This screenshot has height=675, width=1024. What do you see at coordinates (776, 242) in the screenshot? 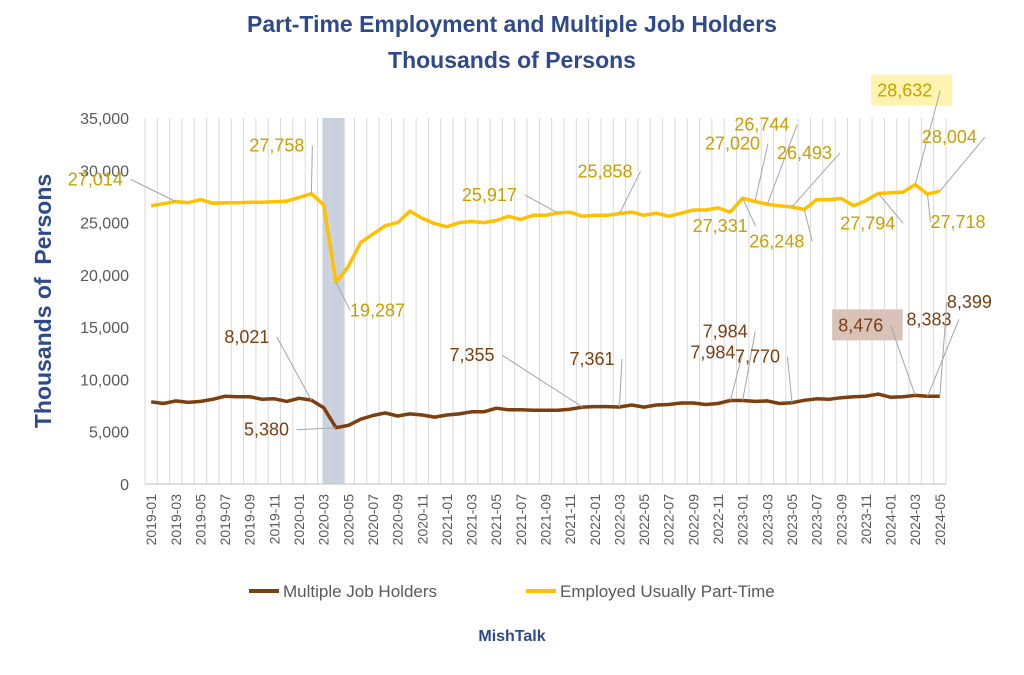
I see `data-label: 26,248` at bounding box center [776, 242].